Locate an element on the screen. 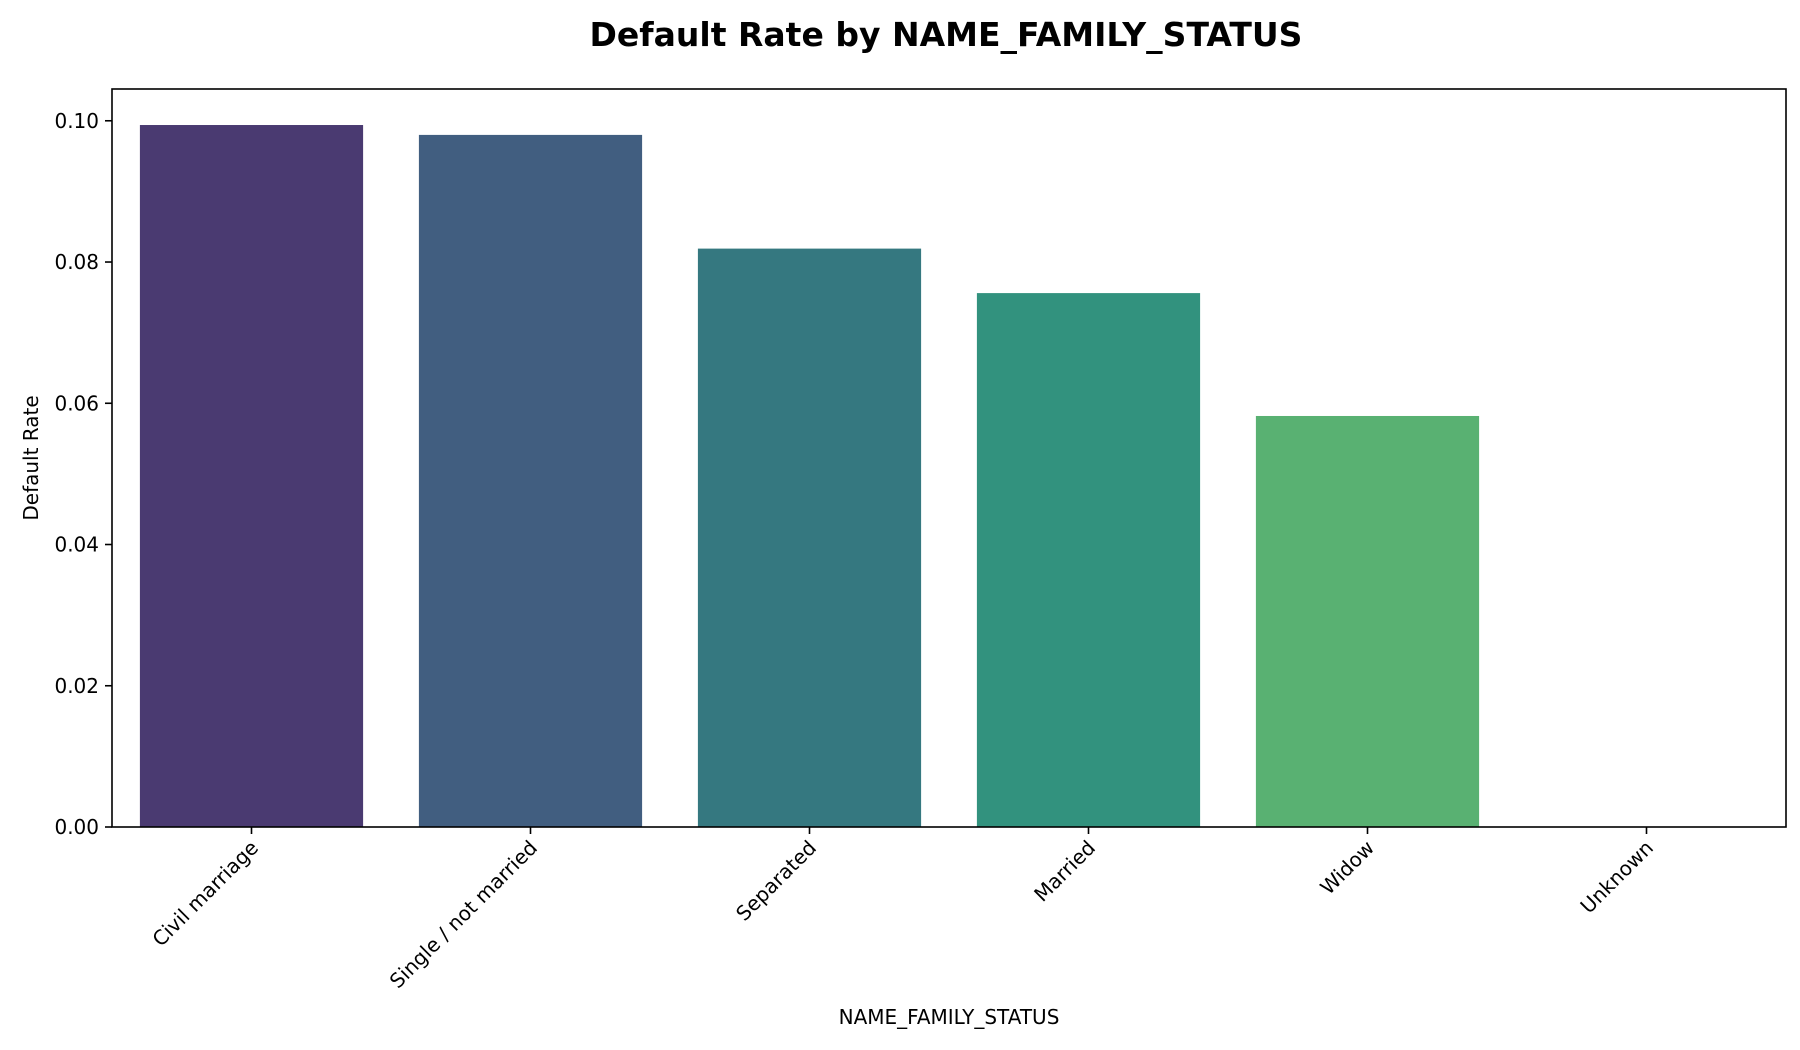 The image size is (1800, 1050). x-tick-label: Single / not married is located at coordinates (463, 914).